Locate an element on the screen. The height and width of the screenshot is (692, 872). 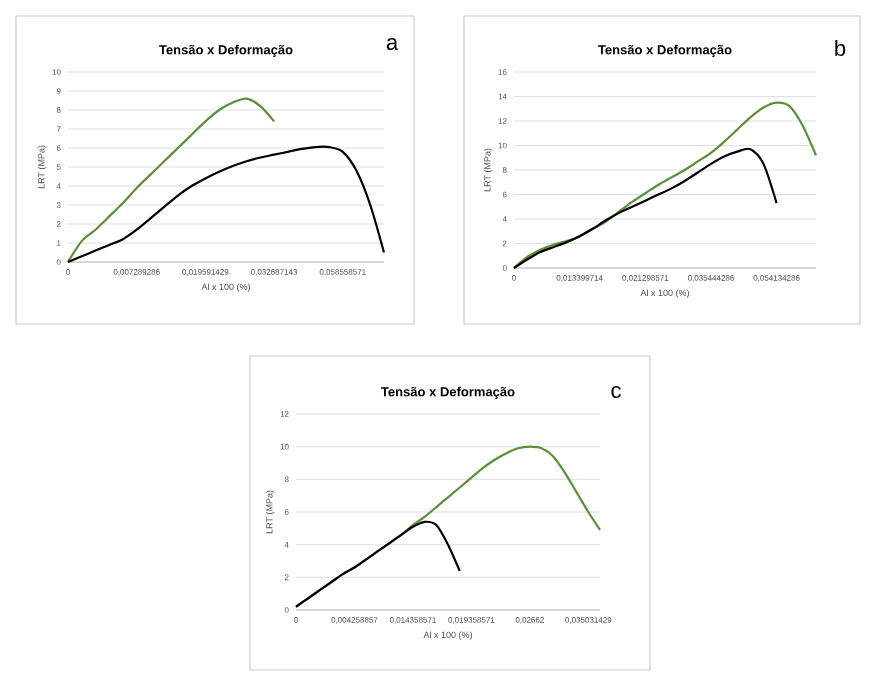
text: a is located at coordinates (392, 44).